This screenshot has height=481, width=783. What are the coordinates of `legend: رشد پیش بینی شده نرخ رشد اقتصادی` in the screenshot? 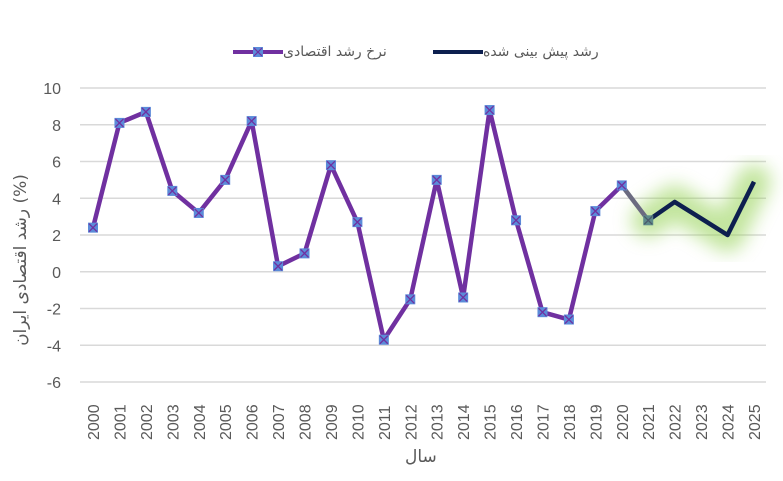 It's located at (391, 52).